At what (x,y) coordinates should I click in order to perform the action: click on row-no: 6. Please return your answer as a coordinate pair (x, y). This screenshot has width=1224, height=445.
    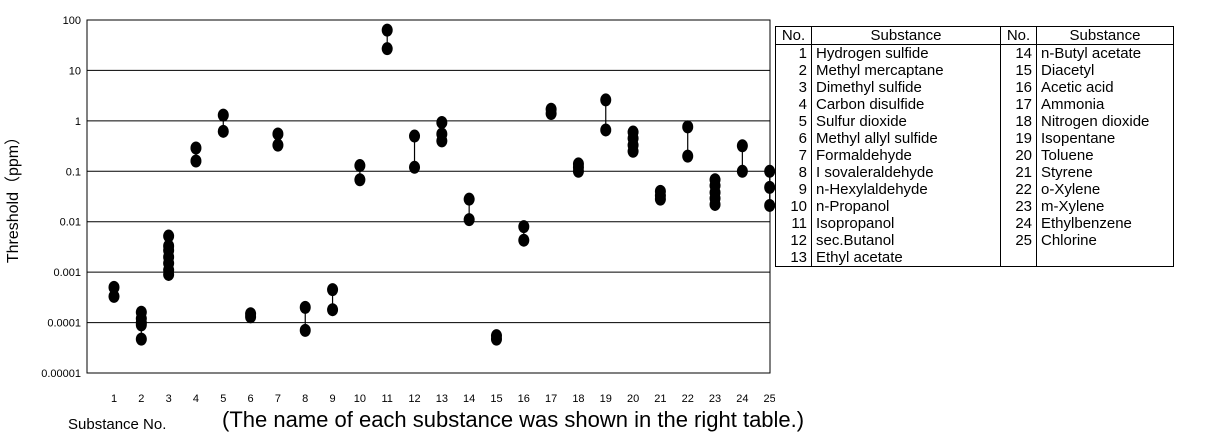
    Looking at the image, I should click on (793, 138).